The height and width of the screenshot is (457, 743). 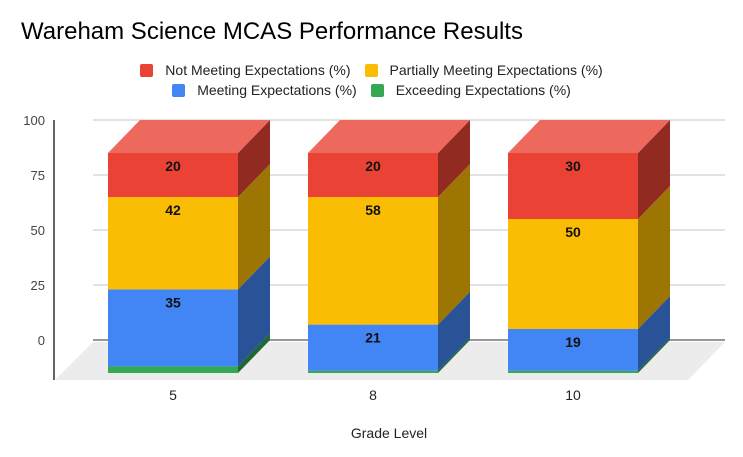 I want to click on y-tick-label: 25, so click(x=38, y=285).